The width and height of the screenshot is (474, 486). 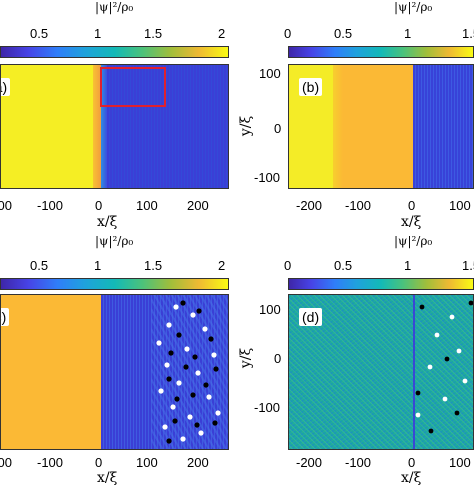 I want to click on vortex-markers-c, so click(x=188, y=372).